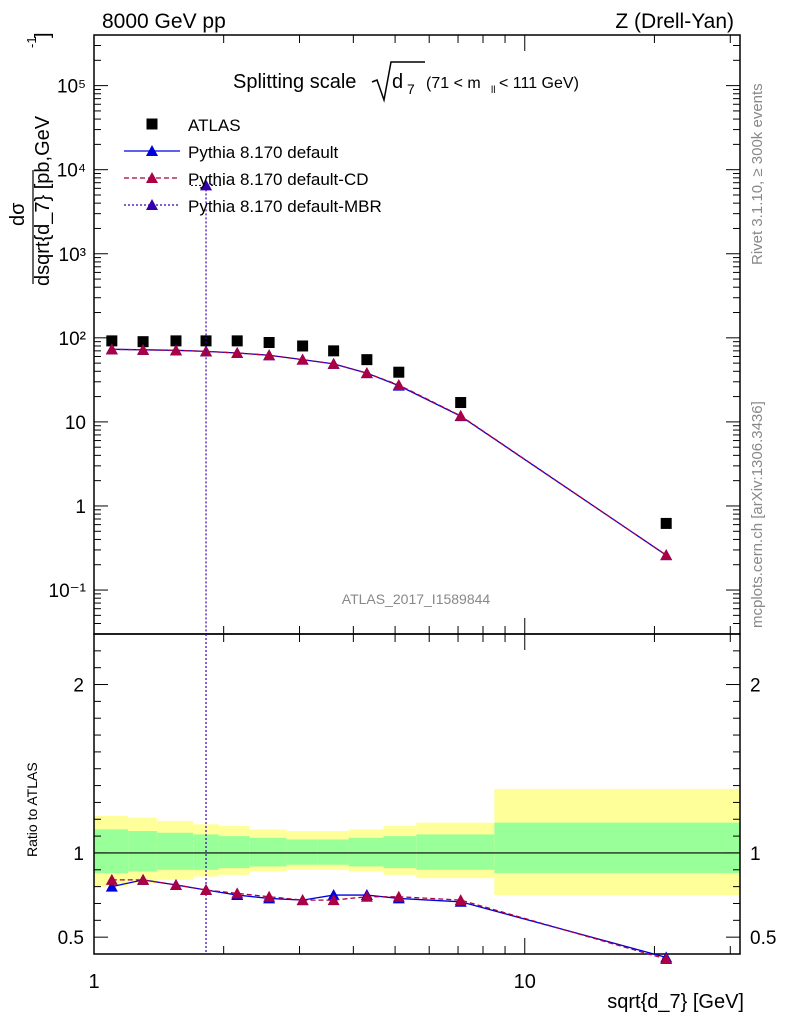 Image resolution: width=786 pixels, height=1024 pixels. I want to click on rivet-note: Rivet 3.1.10, ≥ 300k events, so click(757, 174).